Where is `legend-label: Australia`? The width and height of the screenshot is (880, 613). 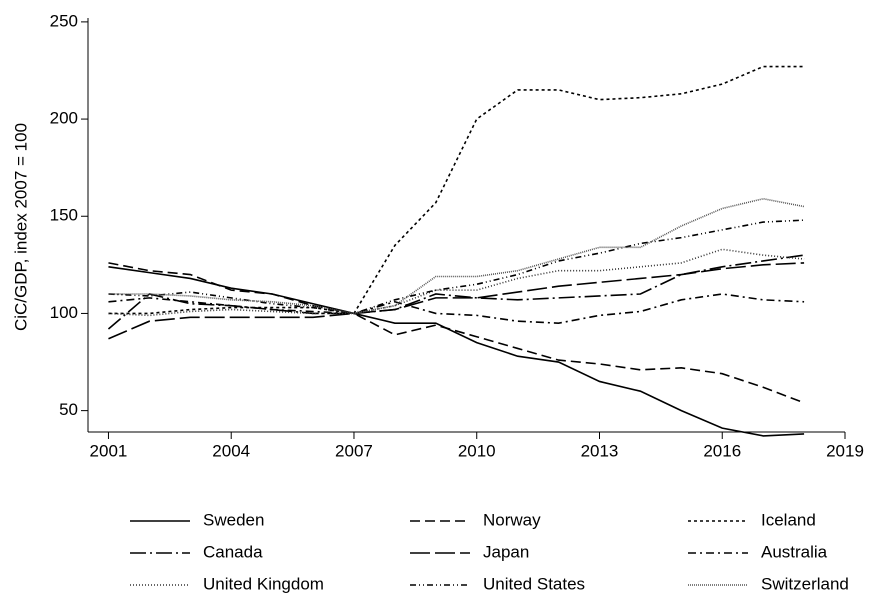
legend-label: Australia is located at coordinates (794, 551).